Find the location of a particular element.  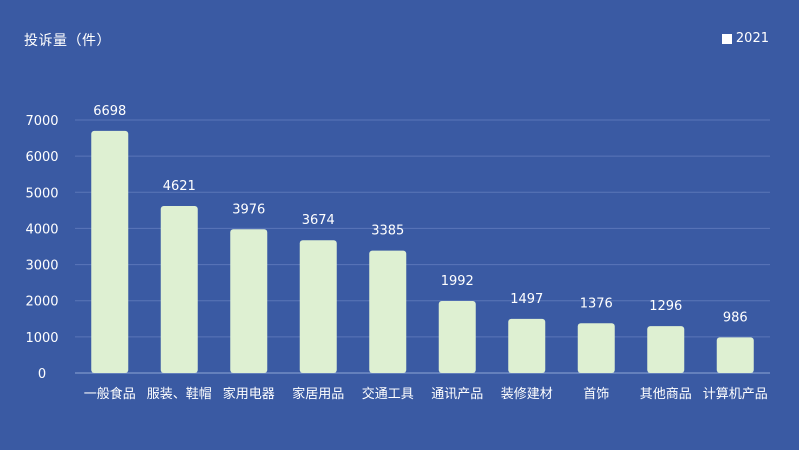

x-tick-label: 服装、鞋帽 is located at coordinates (179, 394).